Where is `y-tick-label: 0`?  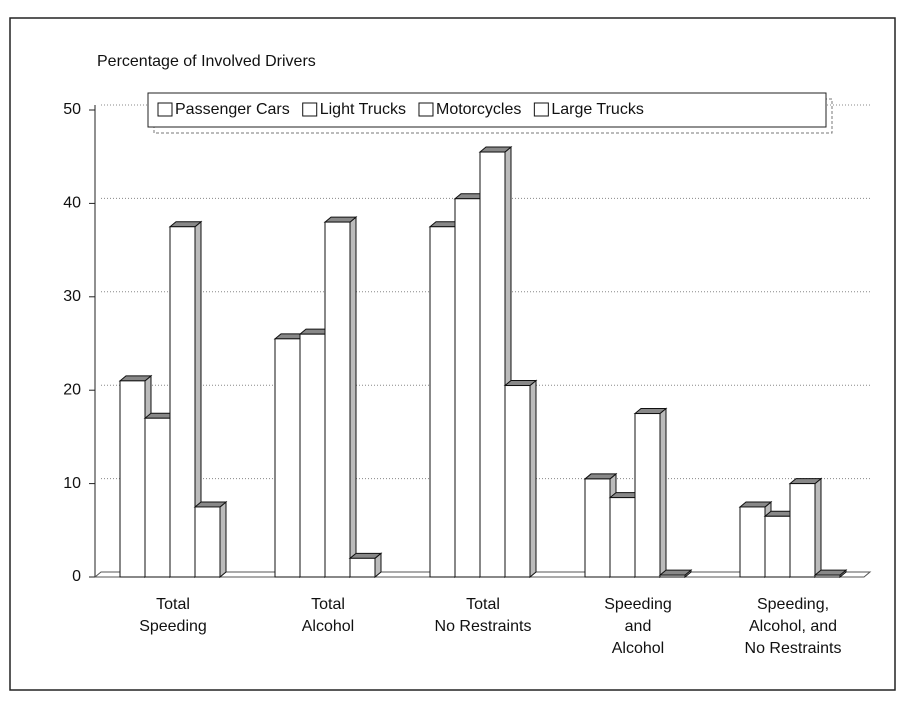 y-tick-label: 0 is located at coordinates (76, 576).